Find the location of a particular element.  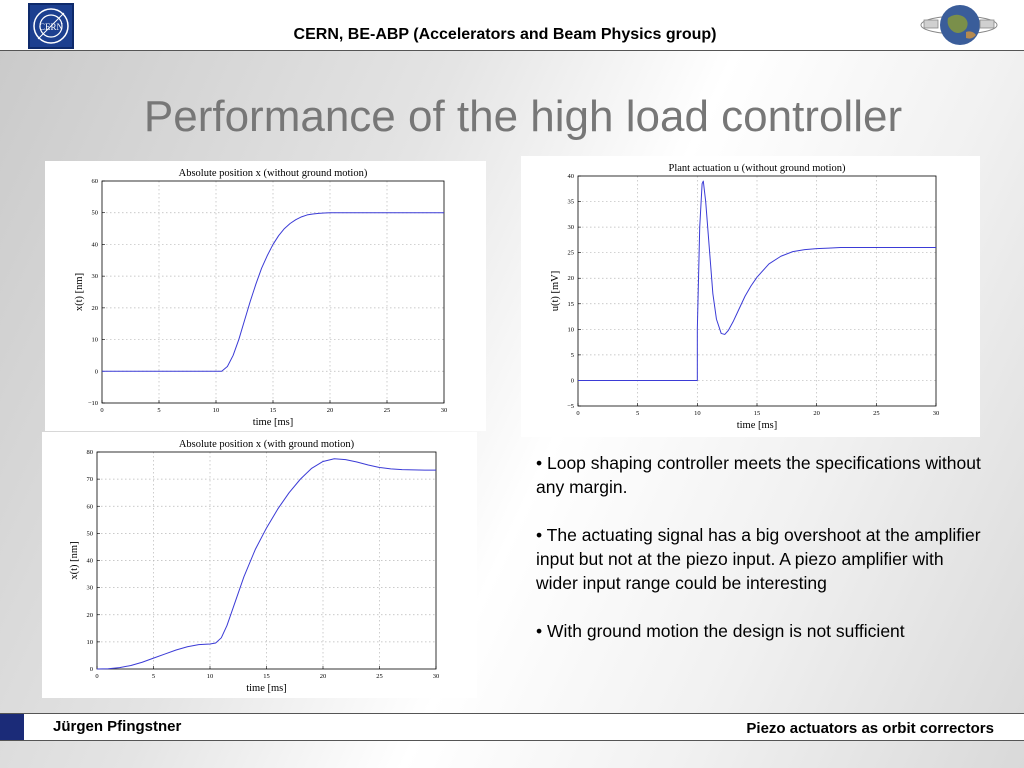

y-tick-label: 25 is located at coordinates (571, 253).